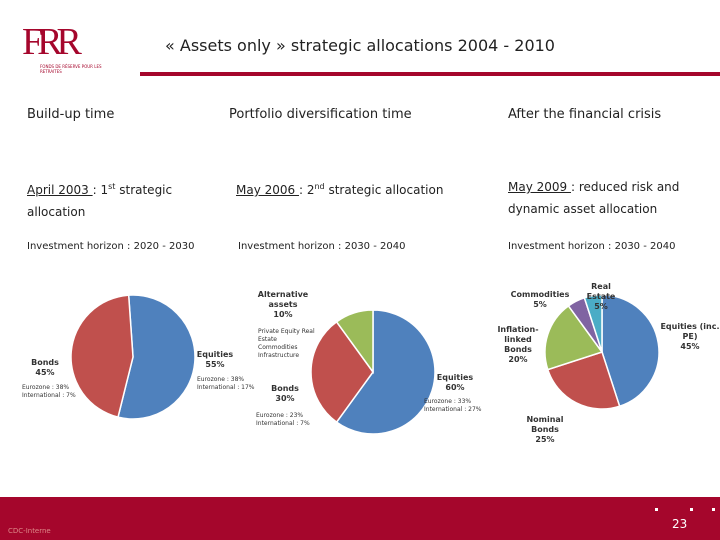  I want to click on logo: FRR, so click(52, 42).